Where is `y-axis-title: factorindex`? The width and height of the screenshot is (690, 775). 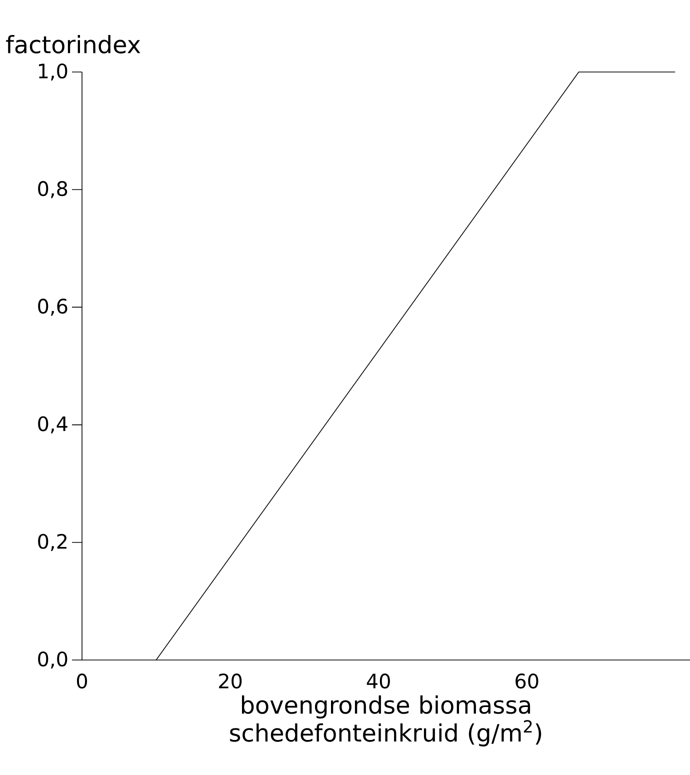
y-axis-title: factorindex is located at coordinates (73, 44).